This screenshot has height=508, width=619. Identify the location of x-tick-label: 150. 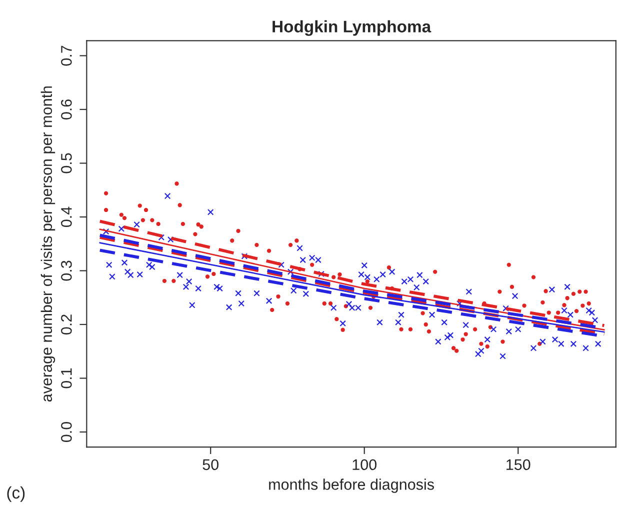
(518, 464).